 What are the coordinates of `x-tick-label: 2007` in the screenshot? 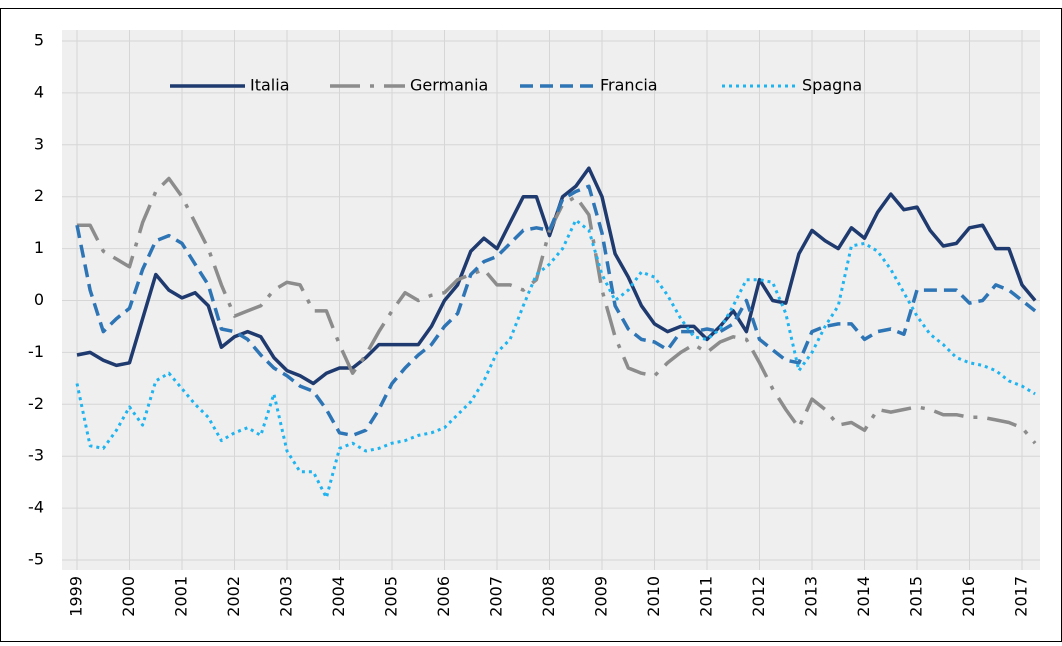 It's located at (496, 596).